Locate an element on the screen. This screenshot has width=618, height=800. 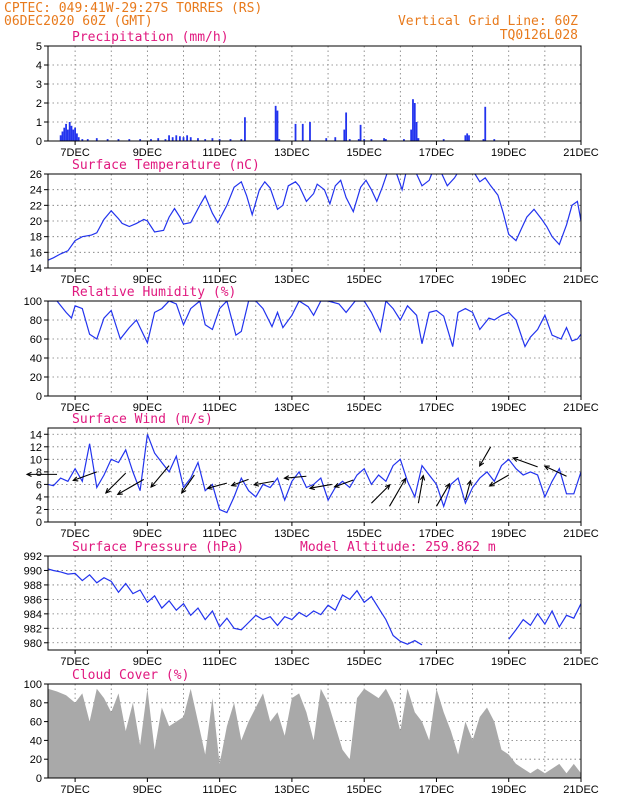
precip-frame is located at coordinates (314, 93).